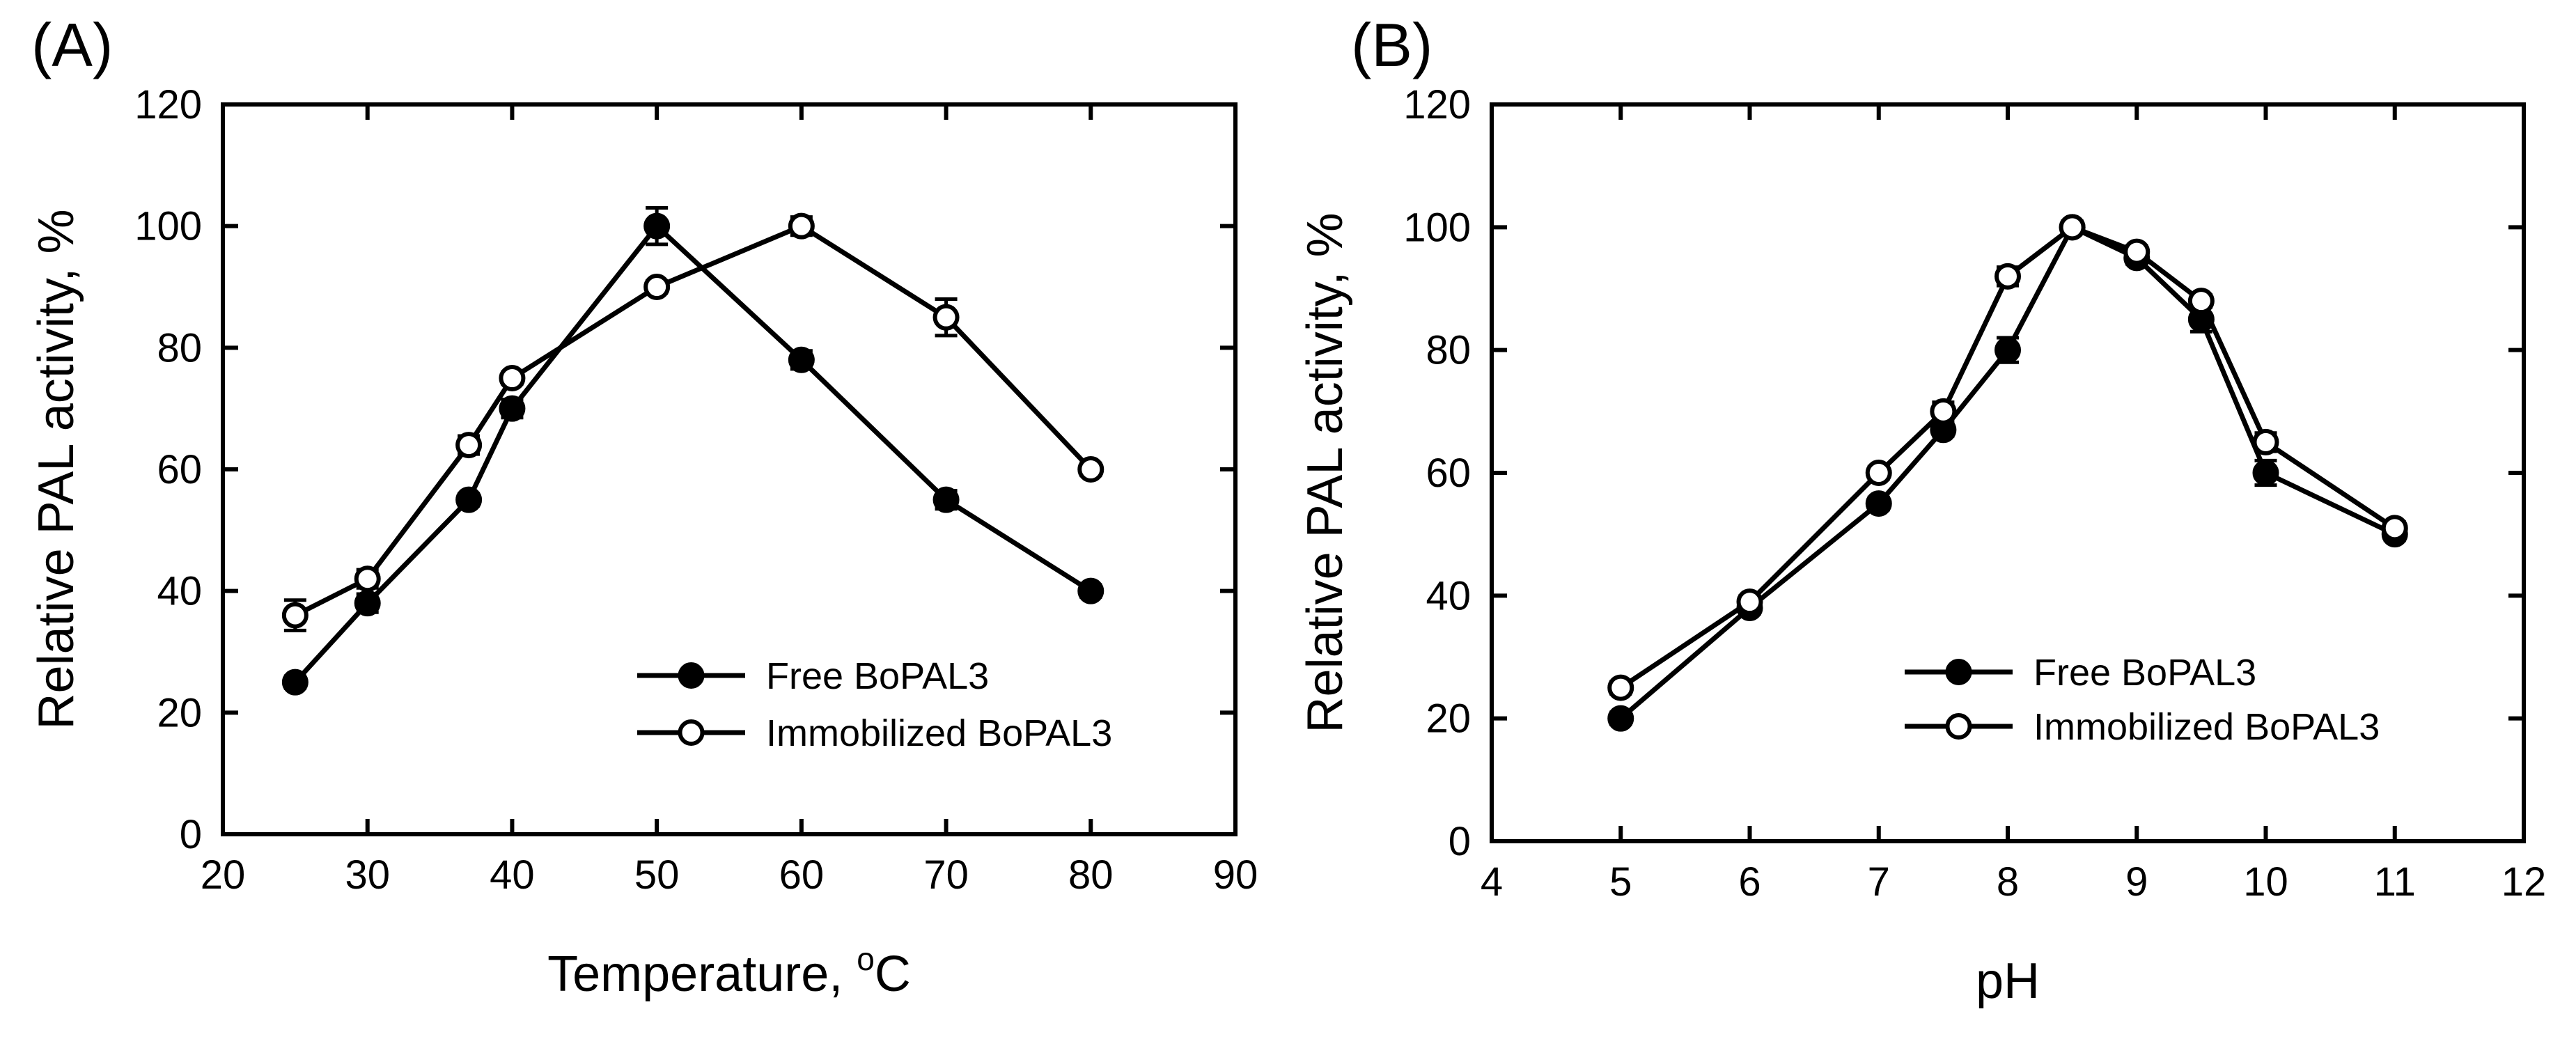  I want to click on x-tick-label: 5, so click(1621, 882).